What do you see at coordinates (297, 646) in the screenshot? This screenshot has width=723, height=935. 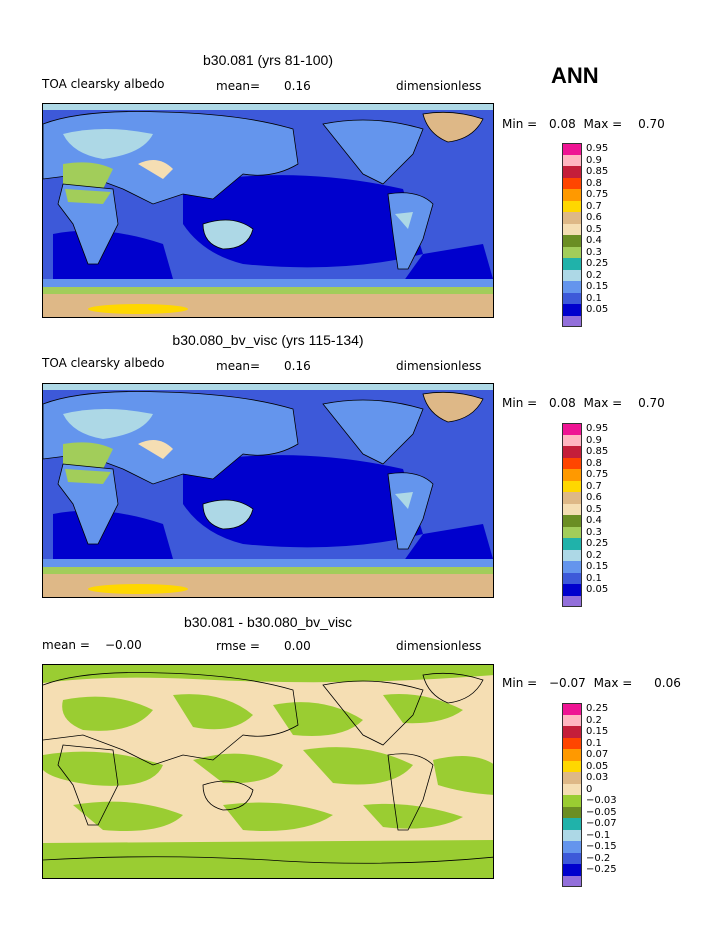 I see `panel-3-rmse-value: 0.00` at bounding box center [297, 646].